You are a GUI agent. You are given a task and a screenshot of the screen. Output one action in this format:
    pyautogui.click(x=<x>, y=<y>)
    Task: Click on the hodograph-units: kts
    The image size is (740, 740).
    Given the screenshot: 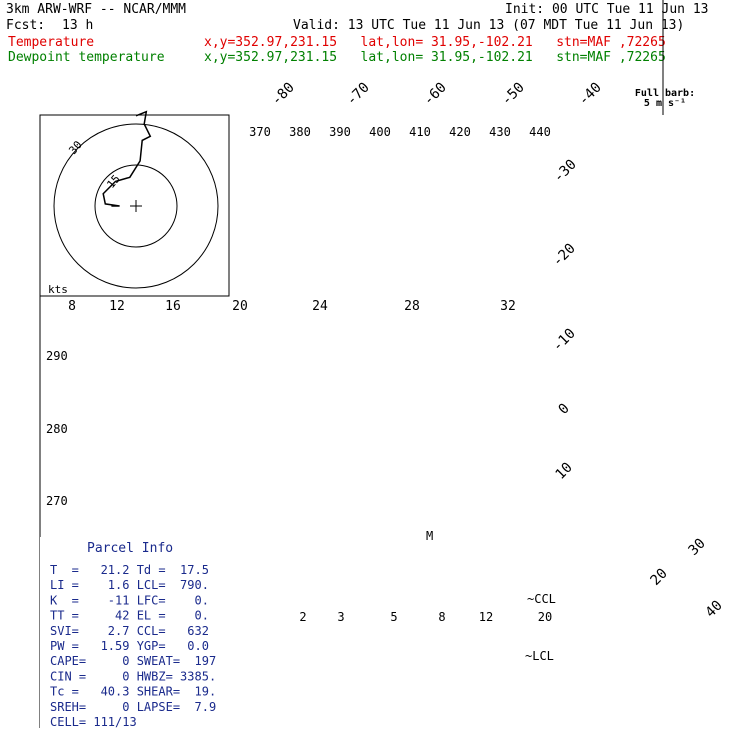 What is the action you would take?
    pyautogui.click(x=58, y=289)
    